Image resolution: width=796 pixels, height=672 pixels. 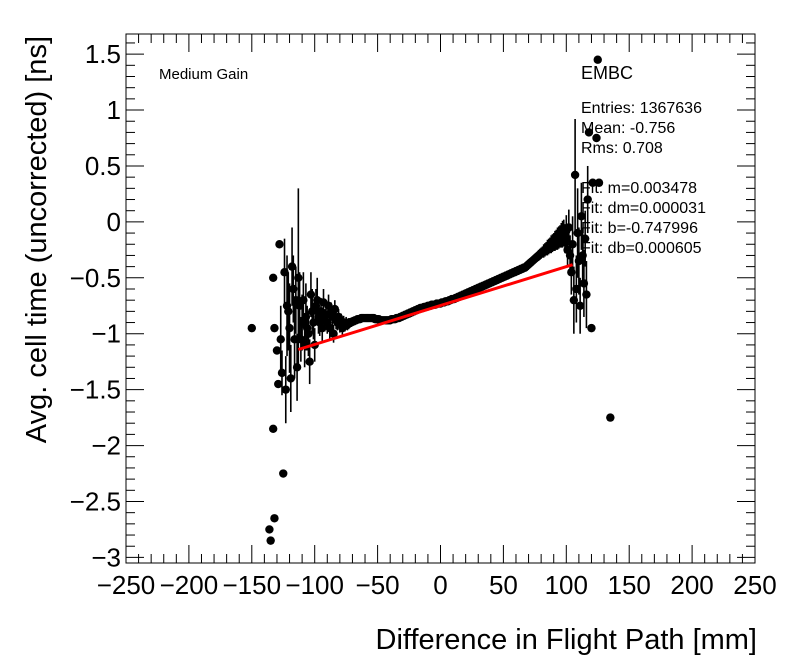 I want to click on stats-entries: Entries: 1367636, so click(x=641, y=108).